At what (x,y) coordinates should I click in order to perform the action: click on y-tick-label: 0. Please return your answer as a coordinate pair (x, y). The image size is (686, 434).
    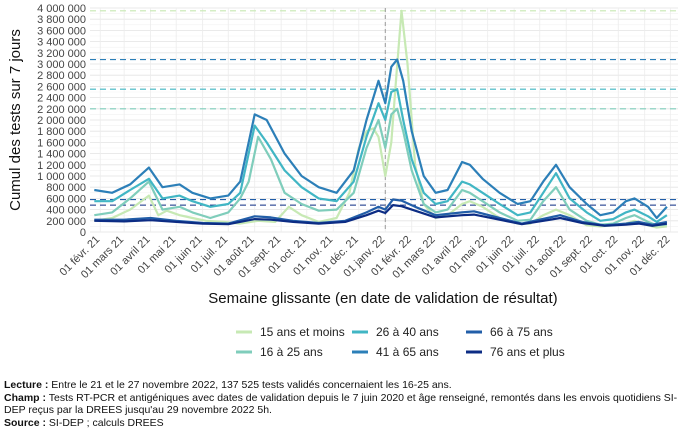
    Looking at the image, I should click on (83, 233).